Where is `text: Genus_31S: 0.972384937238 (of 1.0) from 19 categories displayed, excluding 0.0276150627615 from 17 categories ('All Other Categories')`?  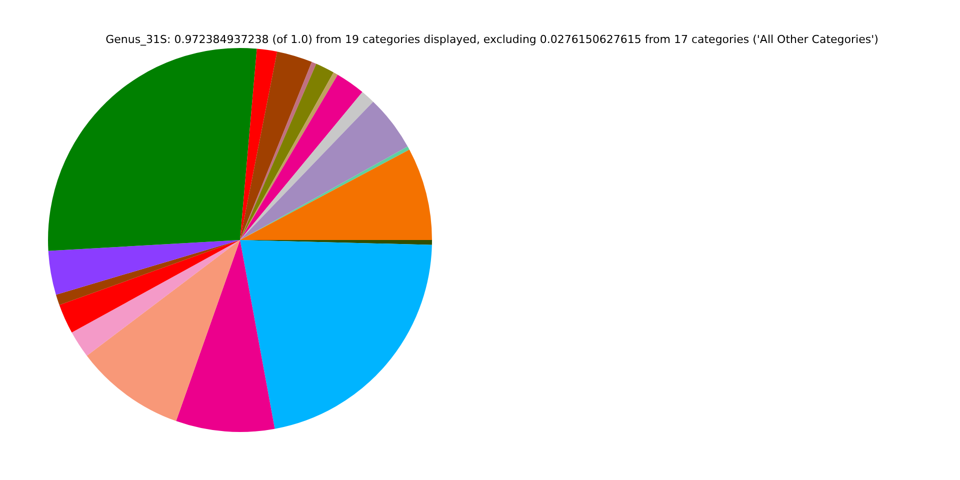
text: Genus_31S: 0.972384937238 (of 1.0) from 19 categories displayed, excluding 0.0276150627615 from 17 categories ('All Other Categories') is located at coordinates (492, 39).